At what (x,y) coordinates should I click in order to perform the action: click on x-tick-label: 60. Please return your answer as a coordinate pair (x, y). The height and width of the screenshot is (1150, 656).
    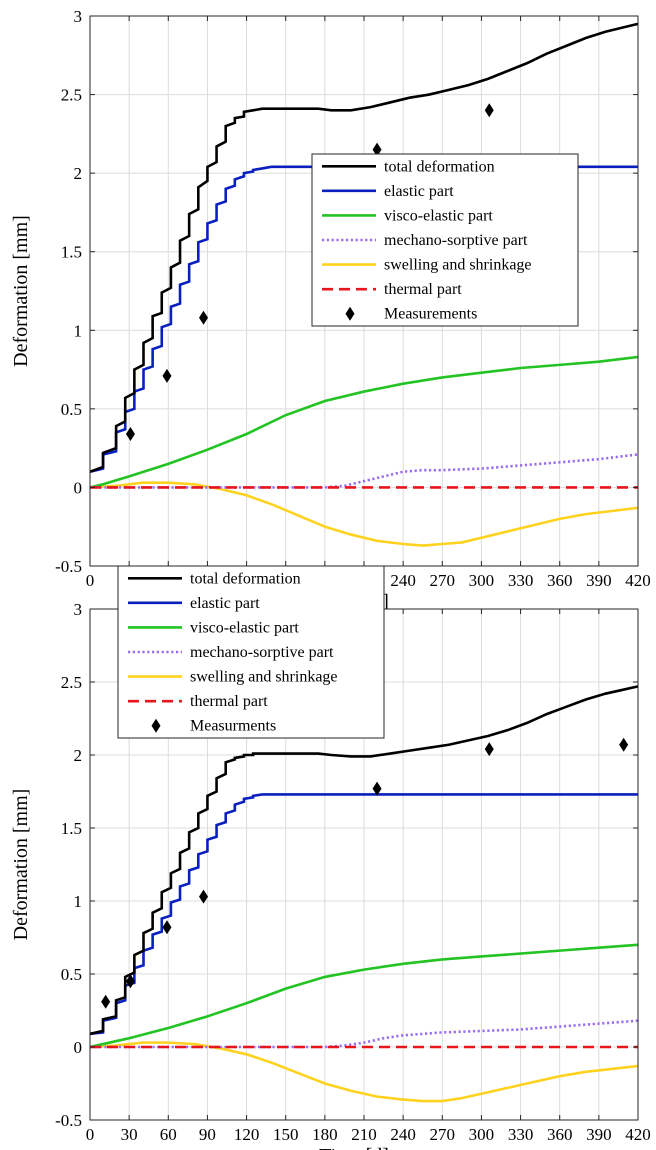
    Looking at the image, I should click on (168, 1134).